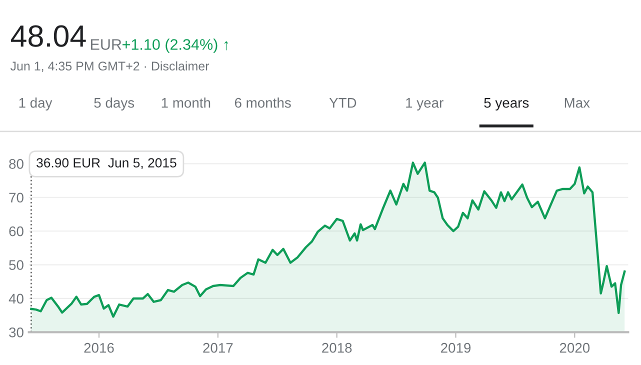 The height and width of the screenshot is (365, 641). Describe the element at coordinates (575, 347) in the screenshot. I see `x-tick-label: 2020` at that location.